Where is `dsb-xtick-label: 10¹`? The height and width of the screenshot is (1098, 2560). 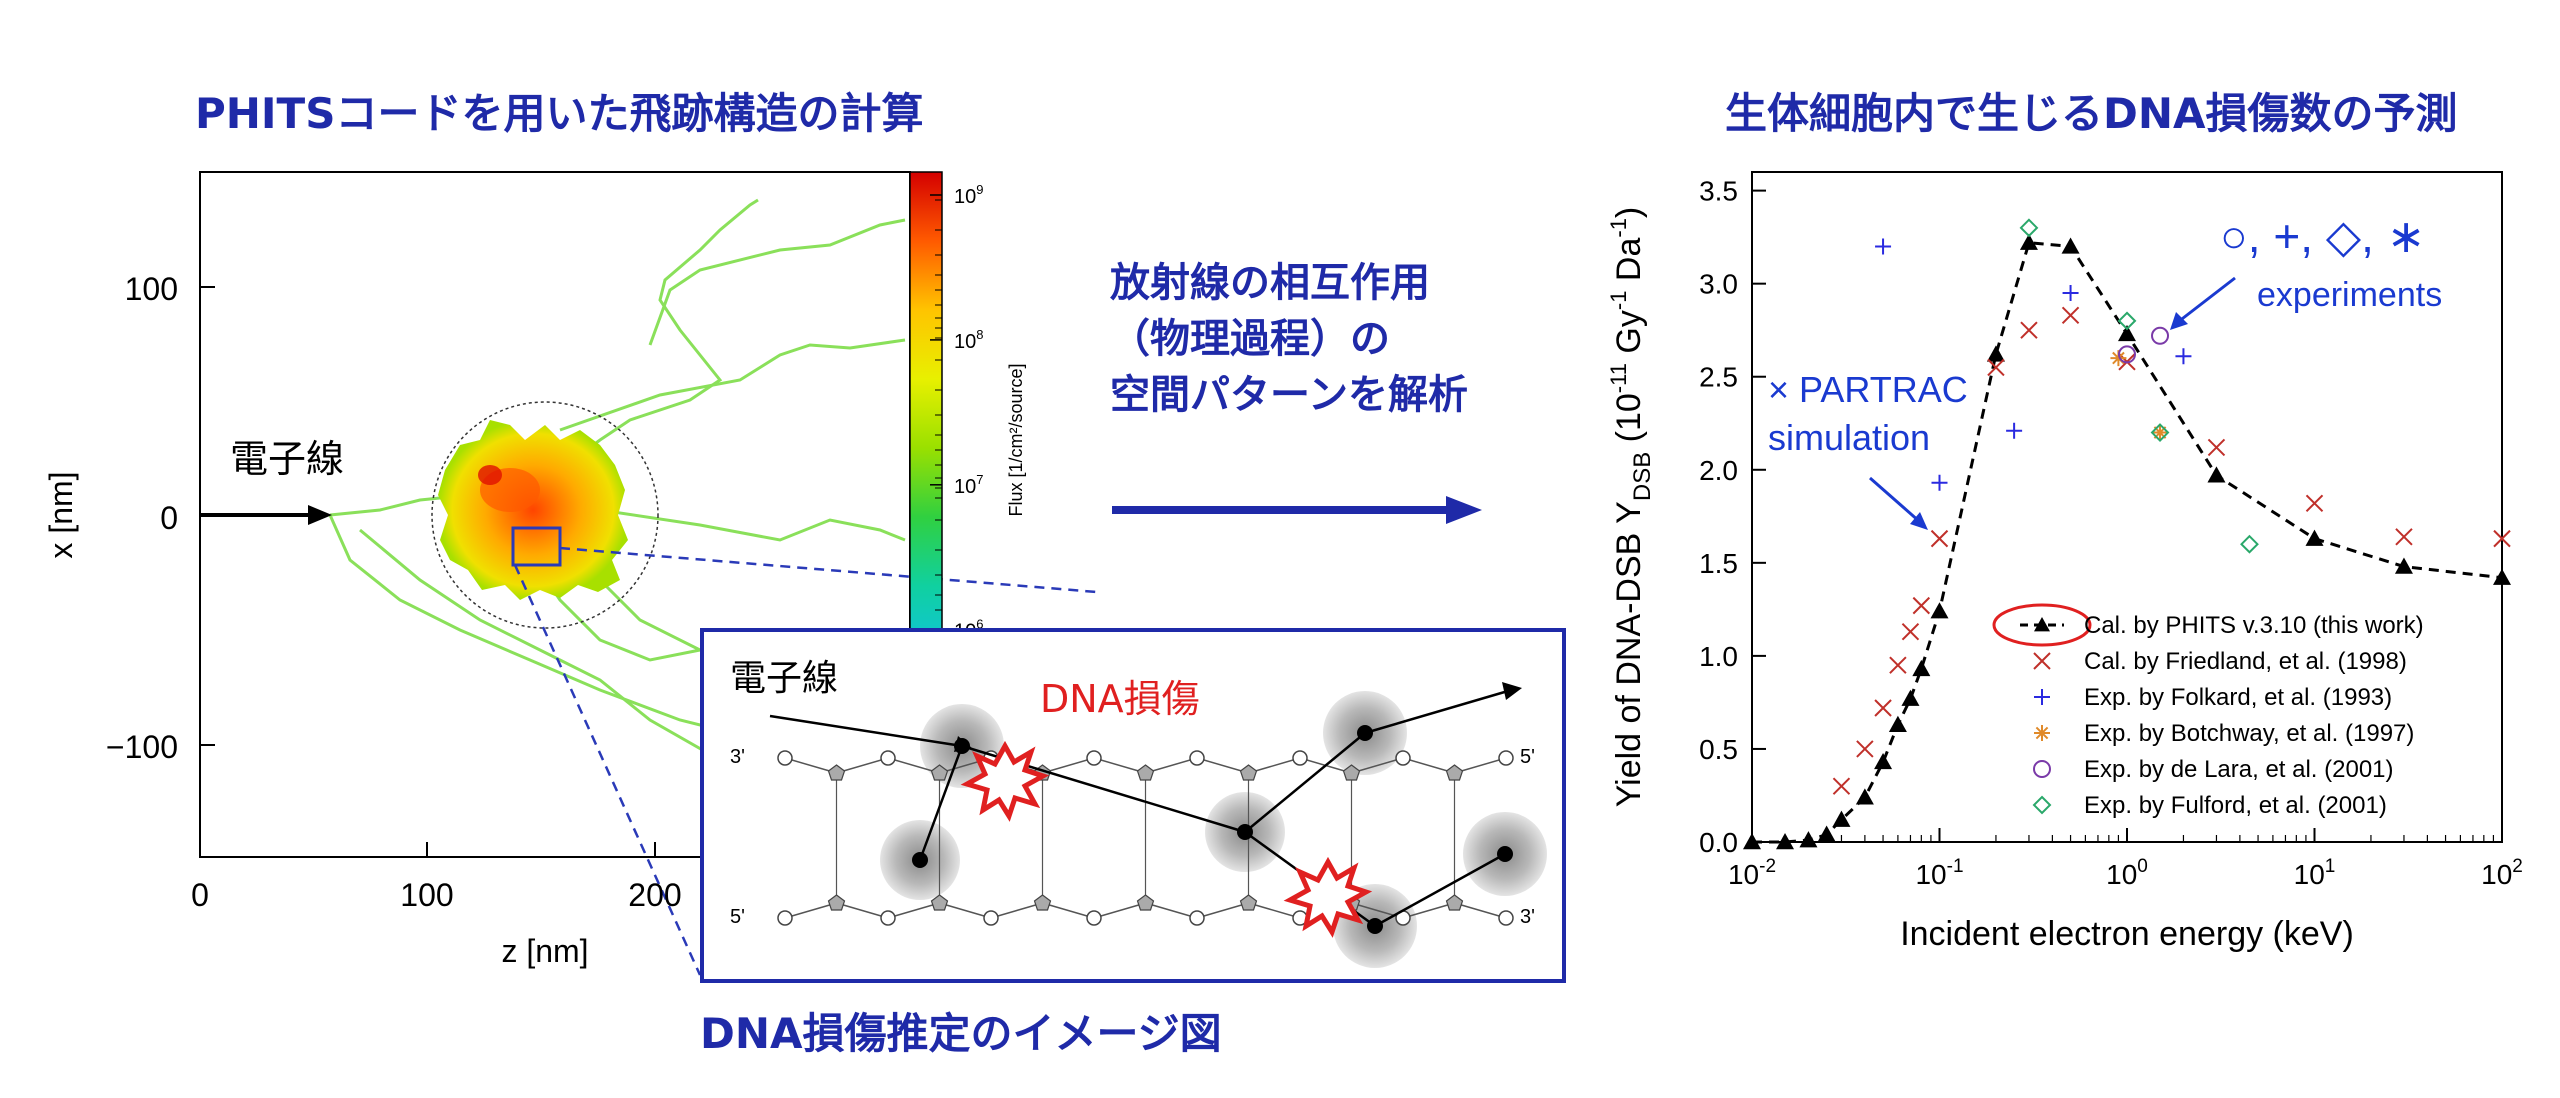
dsb-xtick-label: 10¹ is located at coordinates (2315, 873).